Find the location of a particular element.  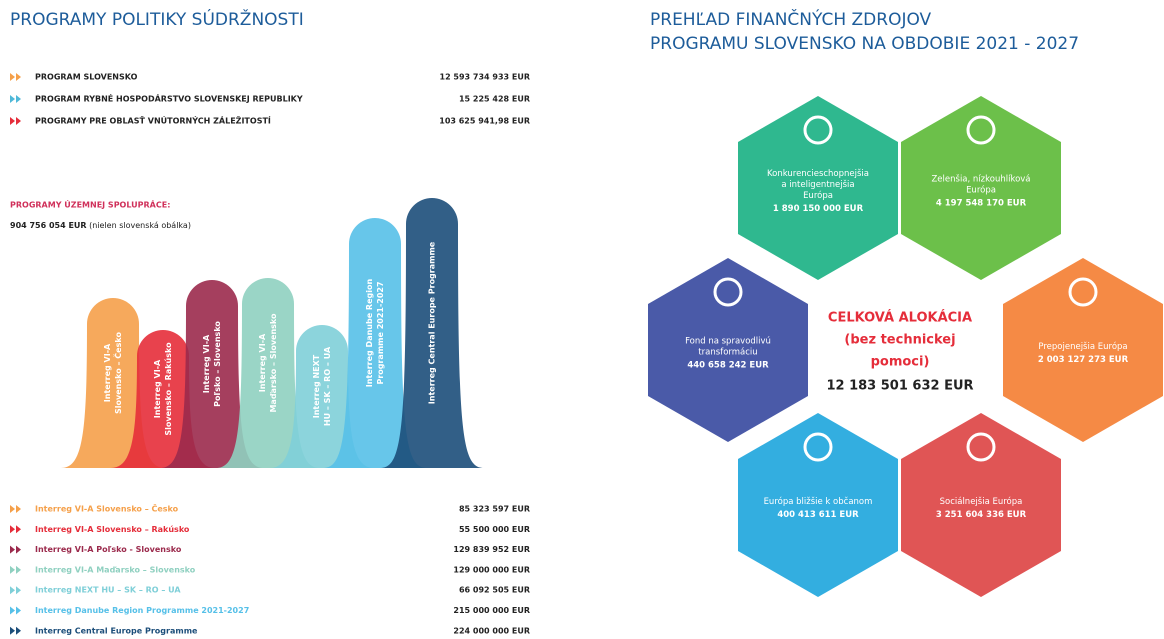

bell-text: Programme 2021-2027 is located at coordinates (380, 332).